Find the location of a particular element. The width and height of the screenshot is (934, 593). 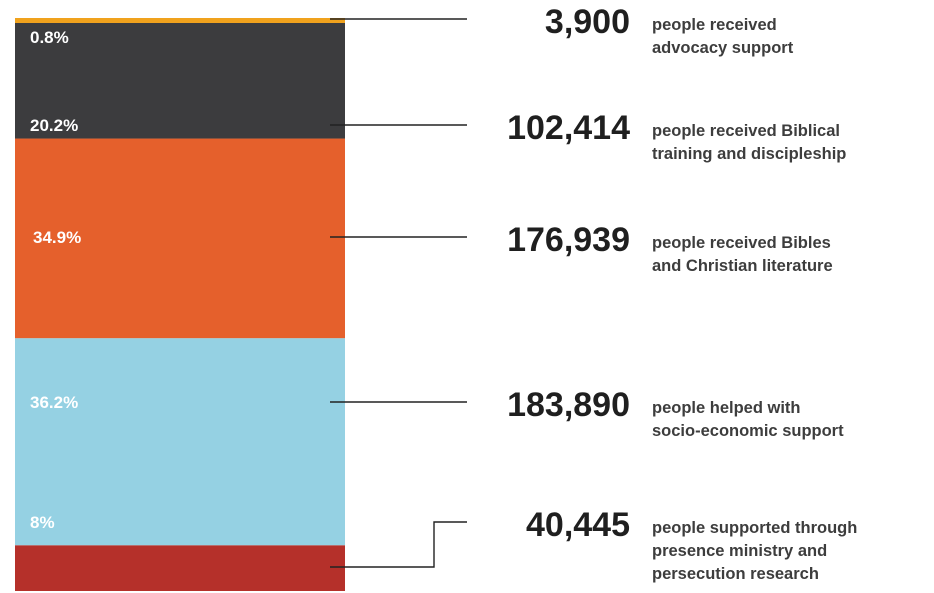

segment-count-0: 40,445 is located at coordinates (578, 525).